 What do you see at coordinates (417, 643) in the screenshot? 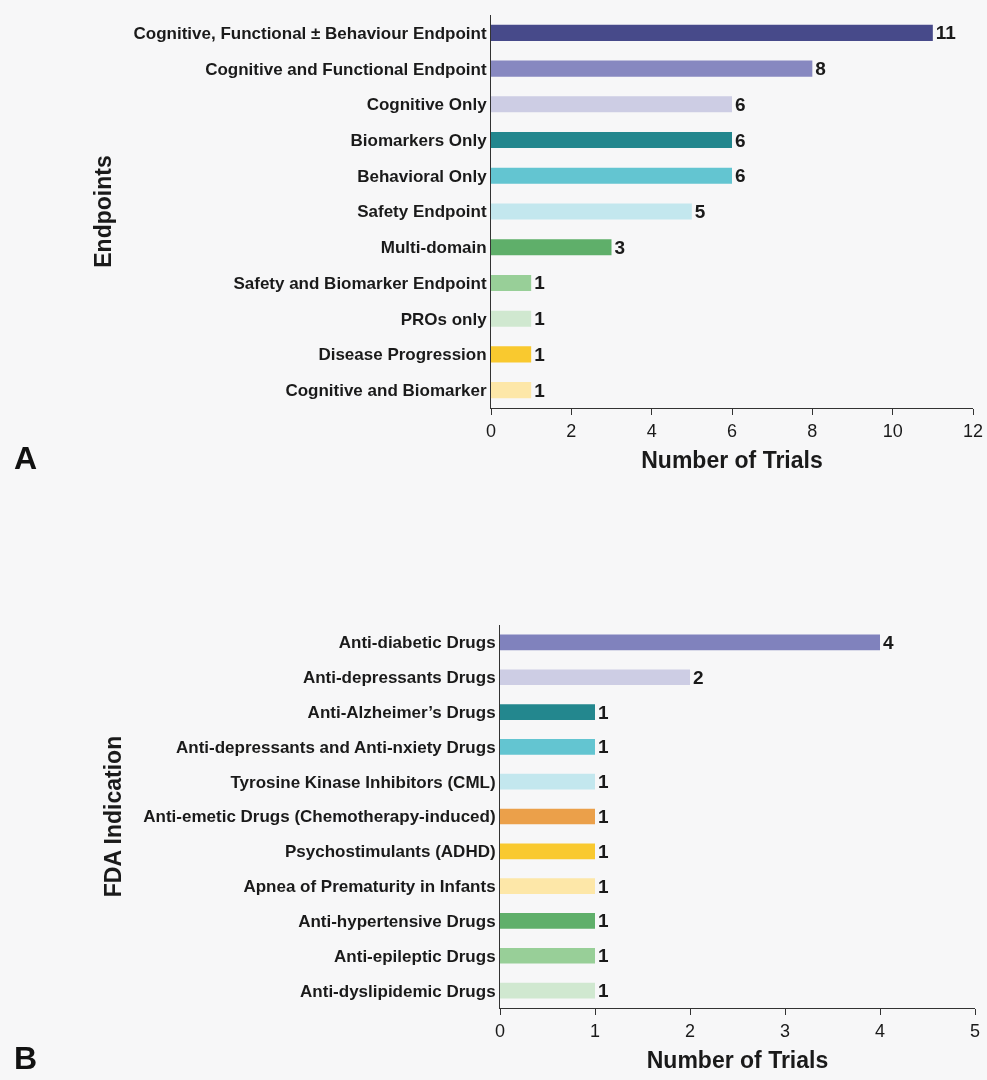
I see `y-tick-label: Anti-diabetic Drugs` at bounding box center [417, 643].